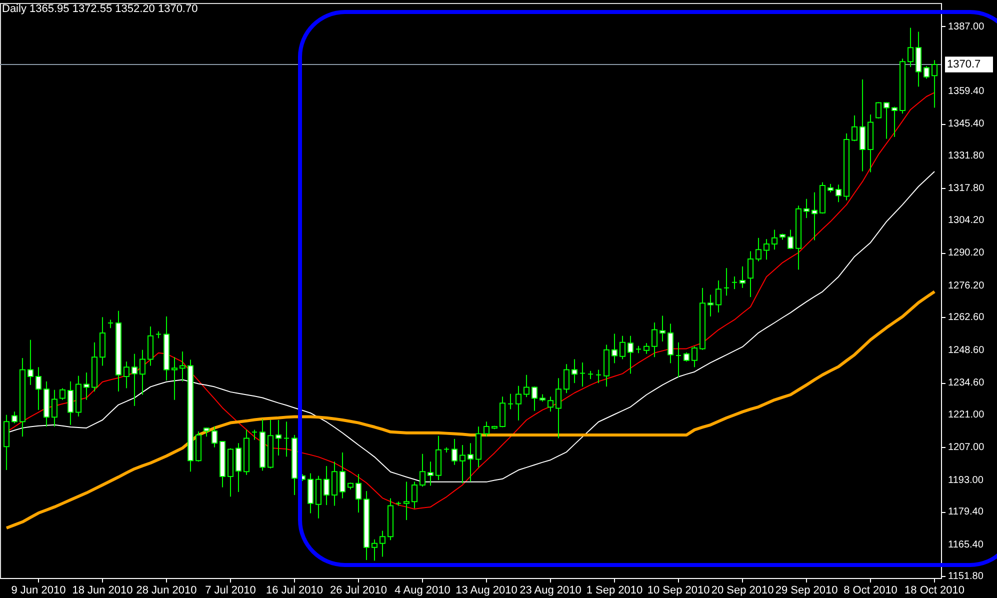 This screenshot has height=598, width=997. I want to click on y-tick-label: 1151.80, so click(966, 576).